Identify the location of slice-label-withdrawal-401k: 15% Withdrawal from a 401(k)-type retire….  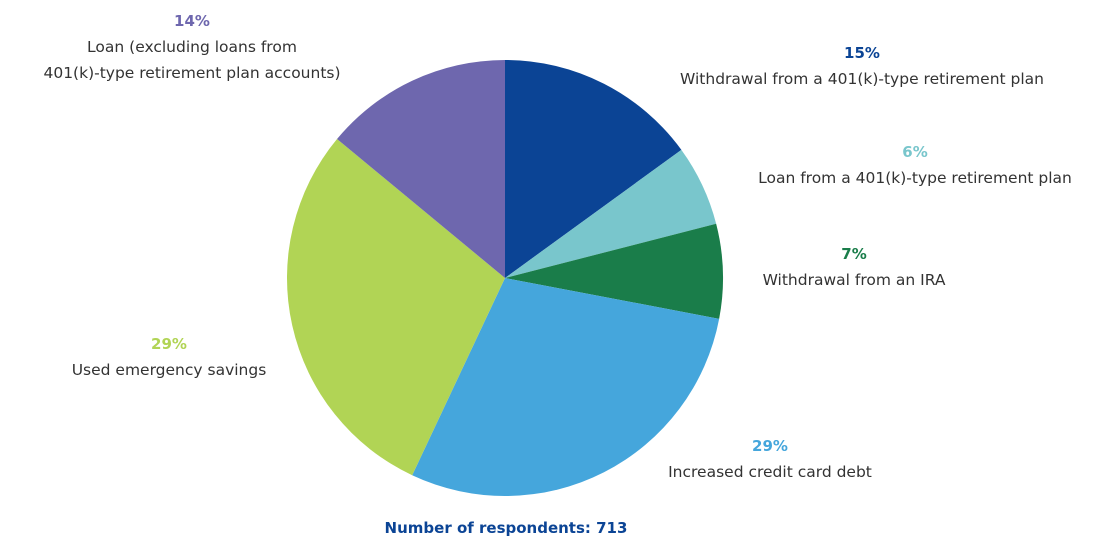
(862, 66).